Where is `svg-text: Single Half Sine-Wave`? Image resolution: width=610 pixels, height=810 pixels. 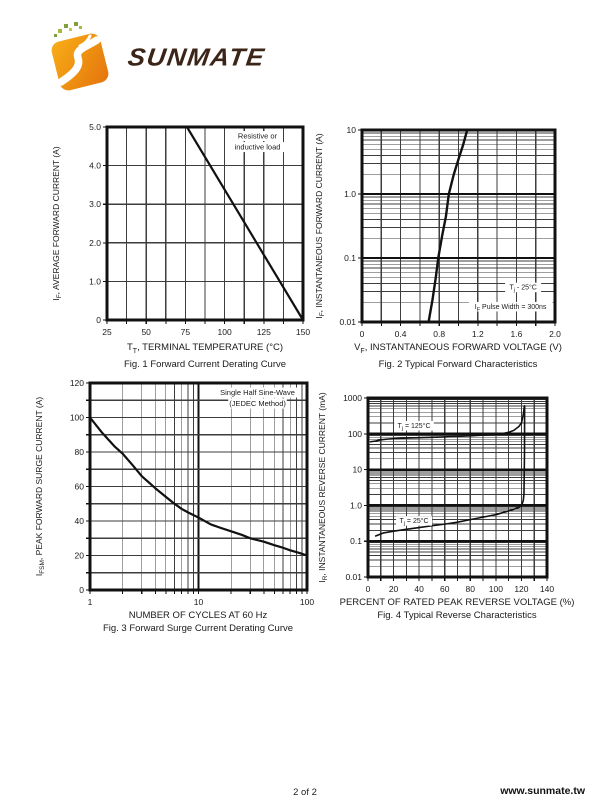
svg-text: Single Half Sine-Wave is located at coordinates (257, 392).